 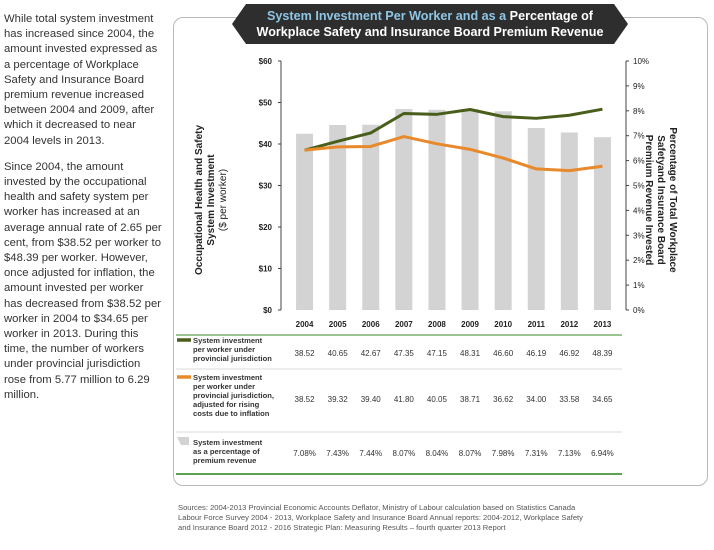 What do you see at coordinates (536, 353) in the screenshot?
I see `table-cell: 46.19` at bounding box center [536, 353].